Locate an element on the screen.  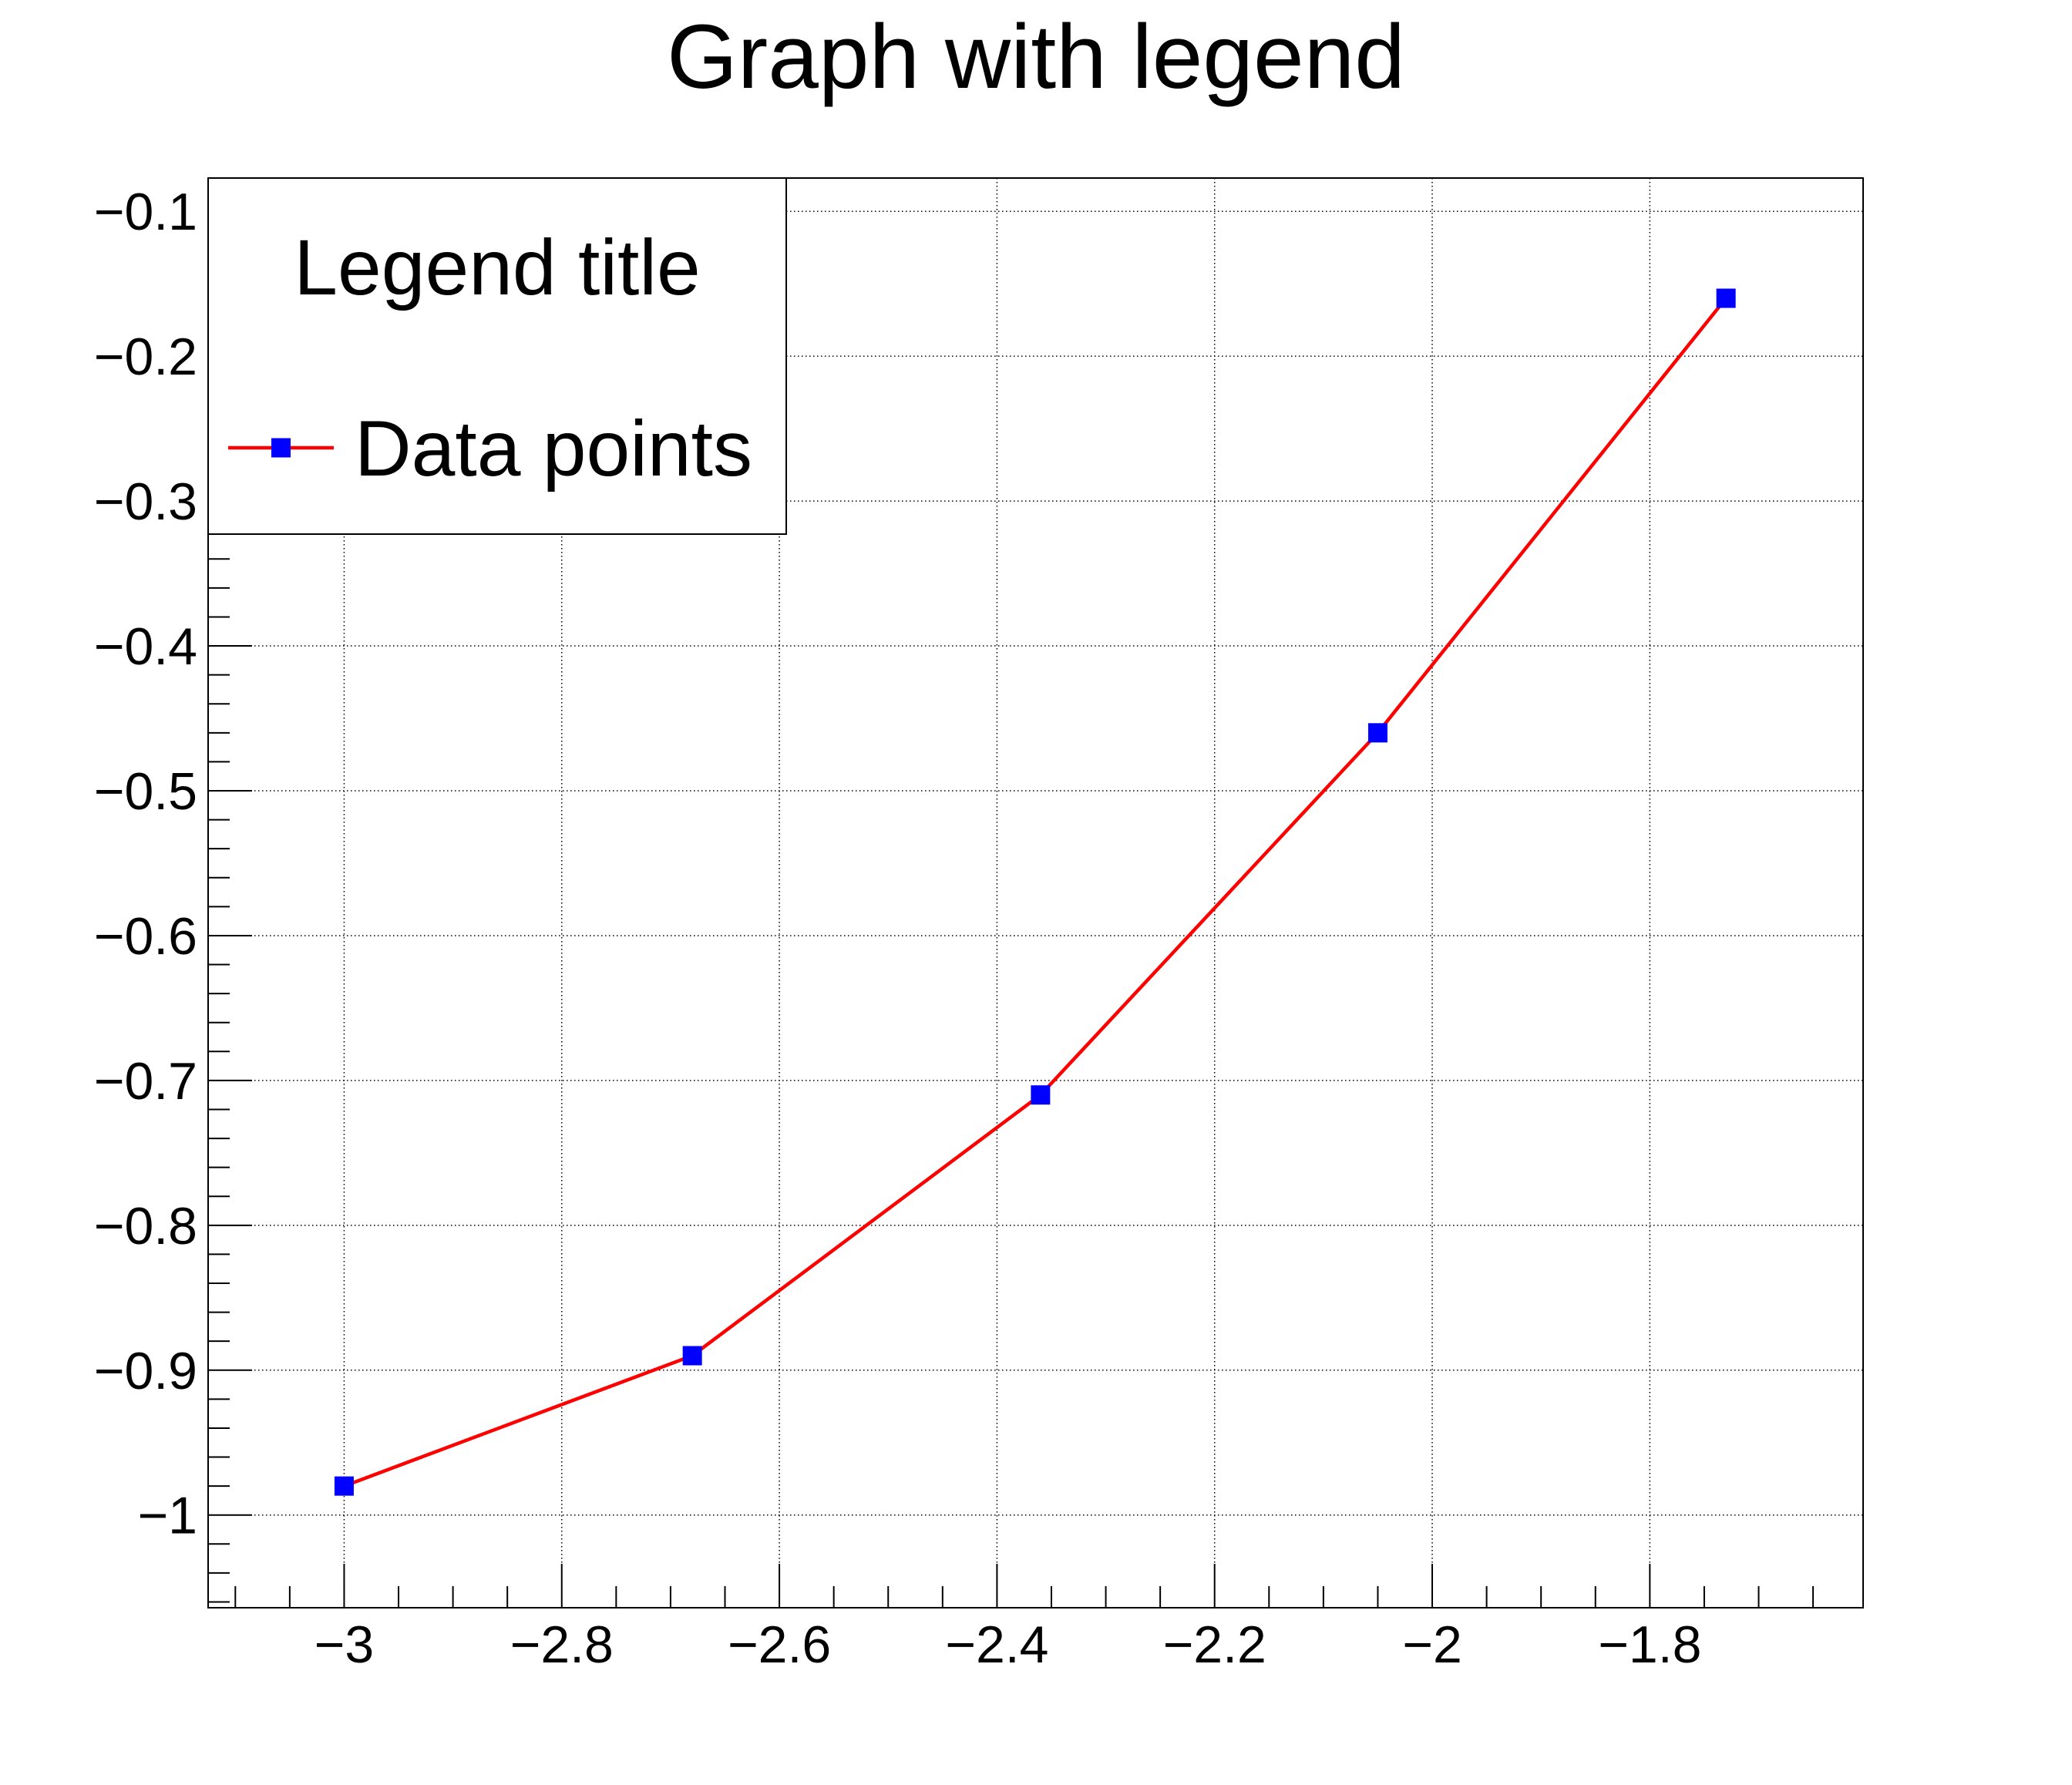
y-tick-label: −0.2 is located at coordinates (146, 357).